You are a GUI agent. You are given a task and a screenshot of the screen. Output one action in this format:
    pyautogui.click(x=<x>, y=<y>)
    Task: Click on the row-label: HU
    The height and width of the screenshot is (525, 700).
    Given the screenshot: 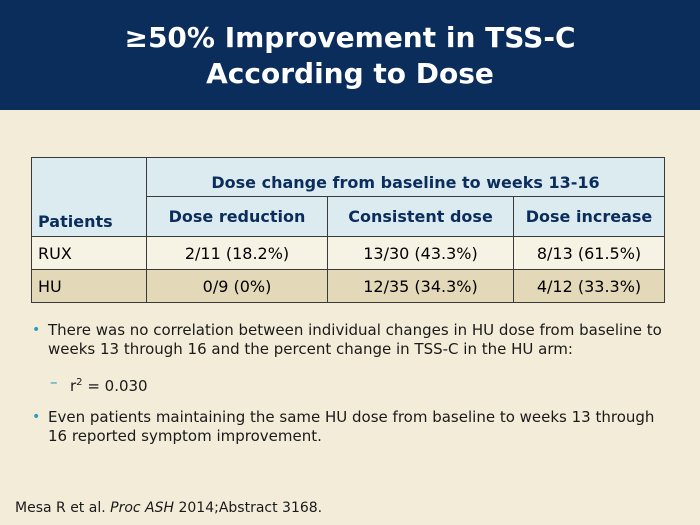 What is the action you would take?
    pyautogui.click(x=89, y=286)
    